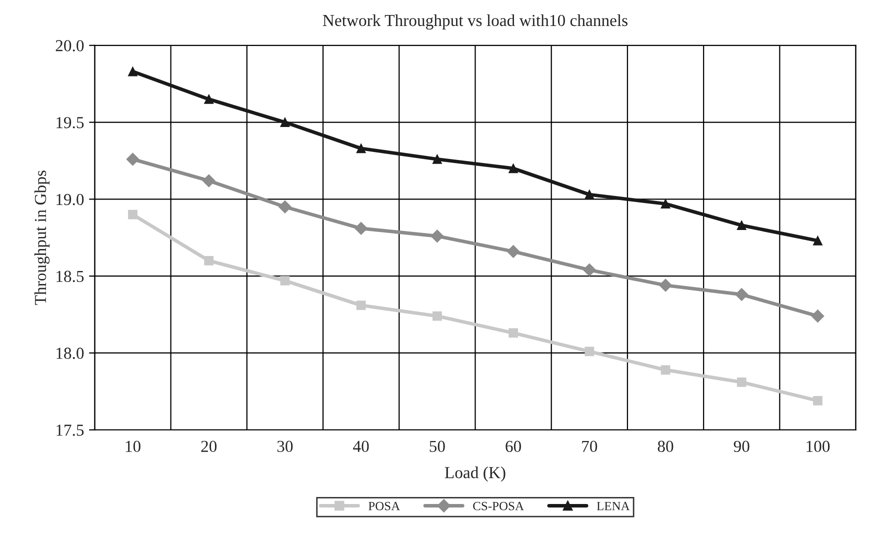 The height and width of the screenshot is (534, 885). I want to click on y-tick-label: 19.0, so click(70, 200).